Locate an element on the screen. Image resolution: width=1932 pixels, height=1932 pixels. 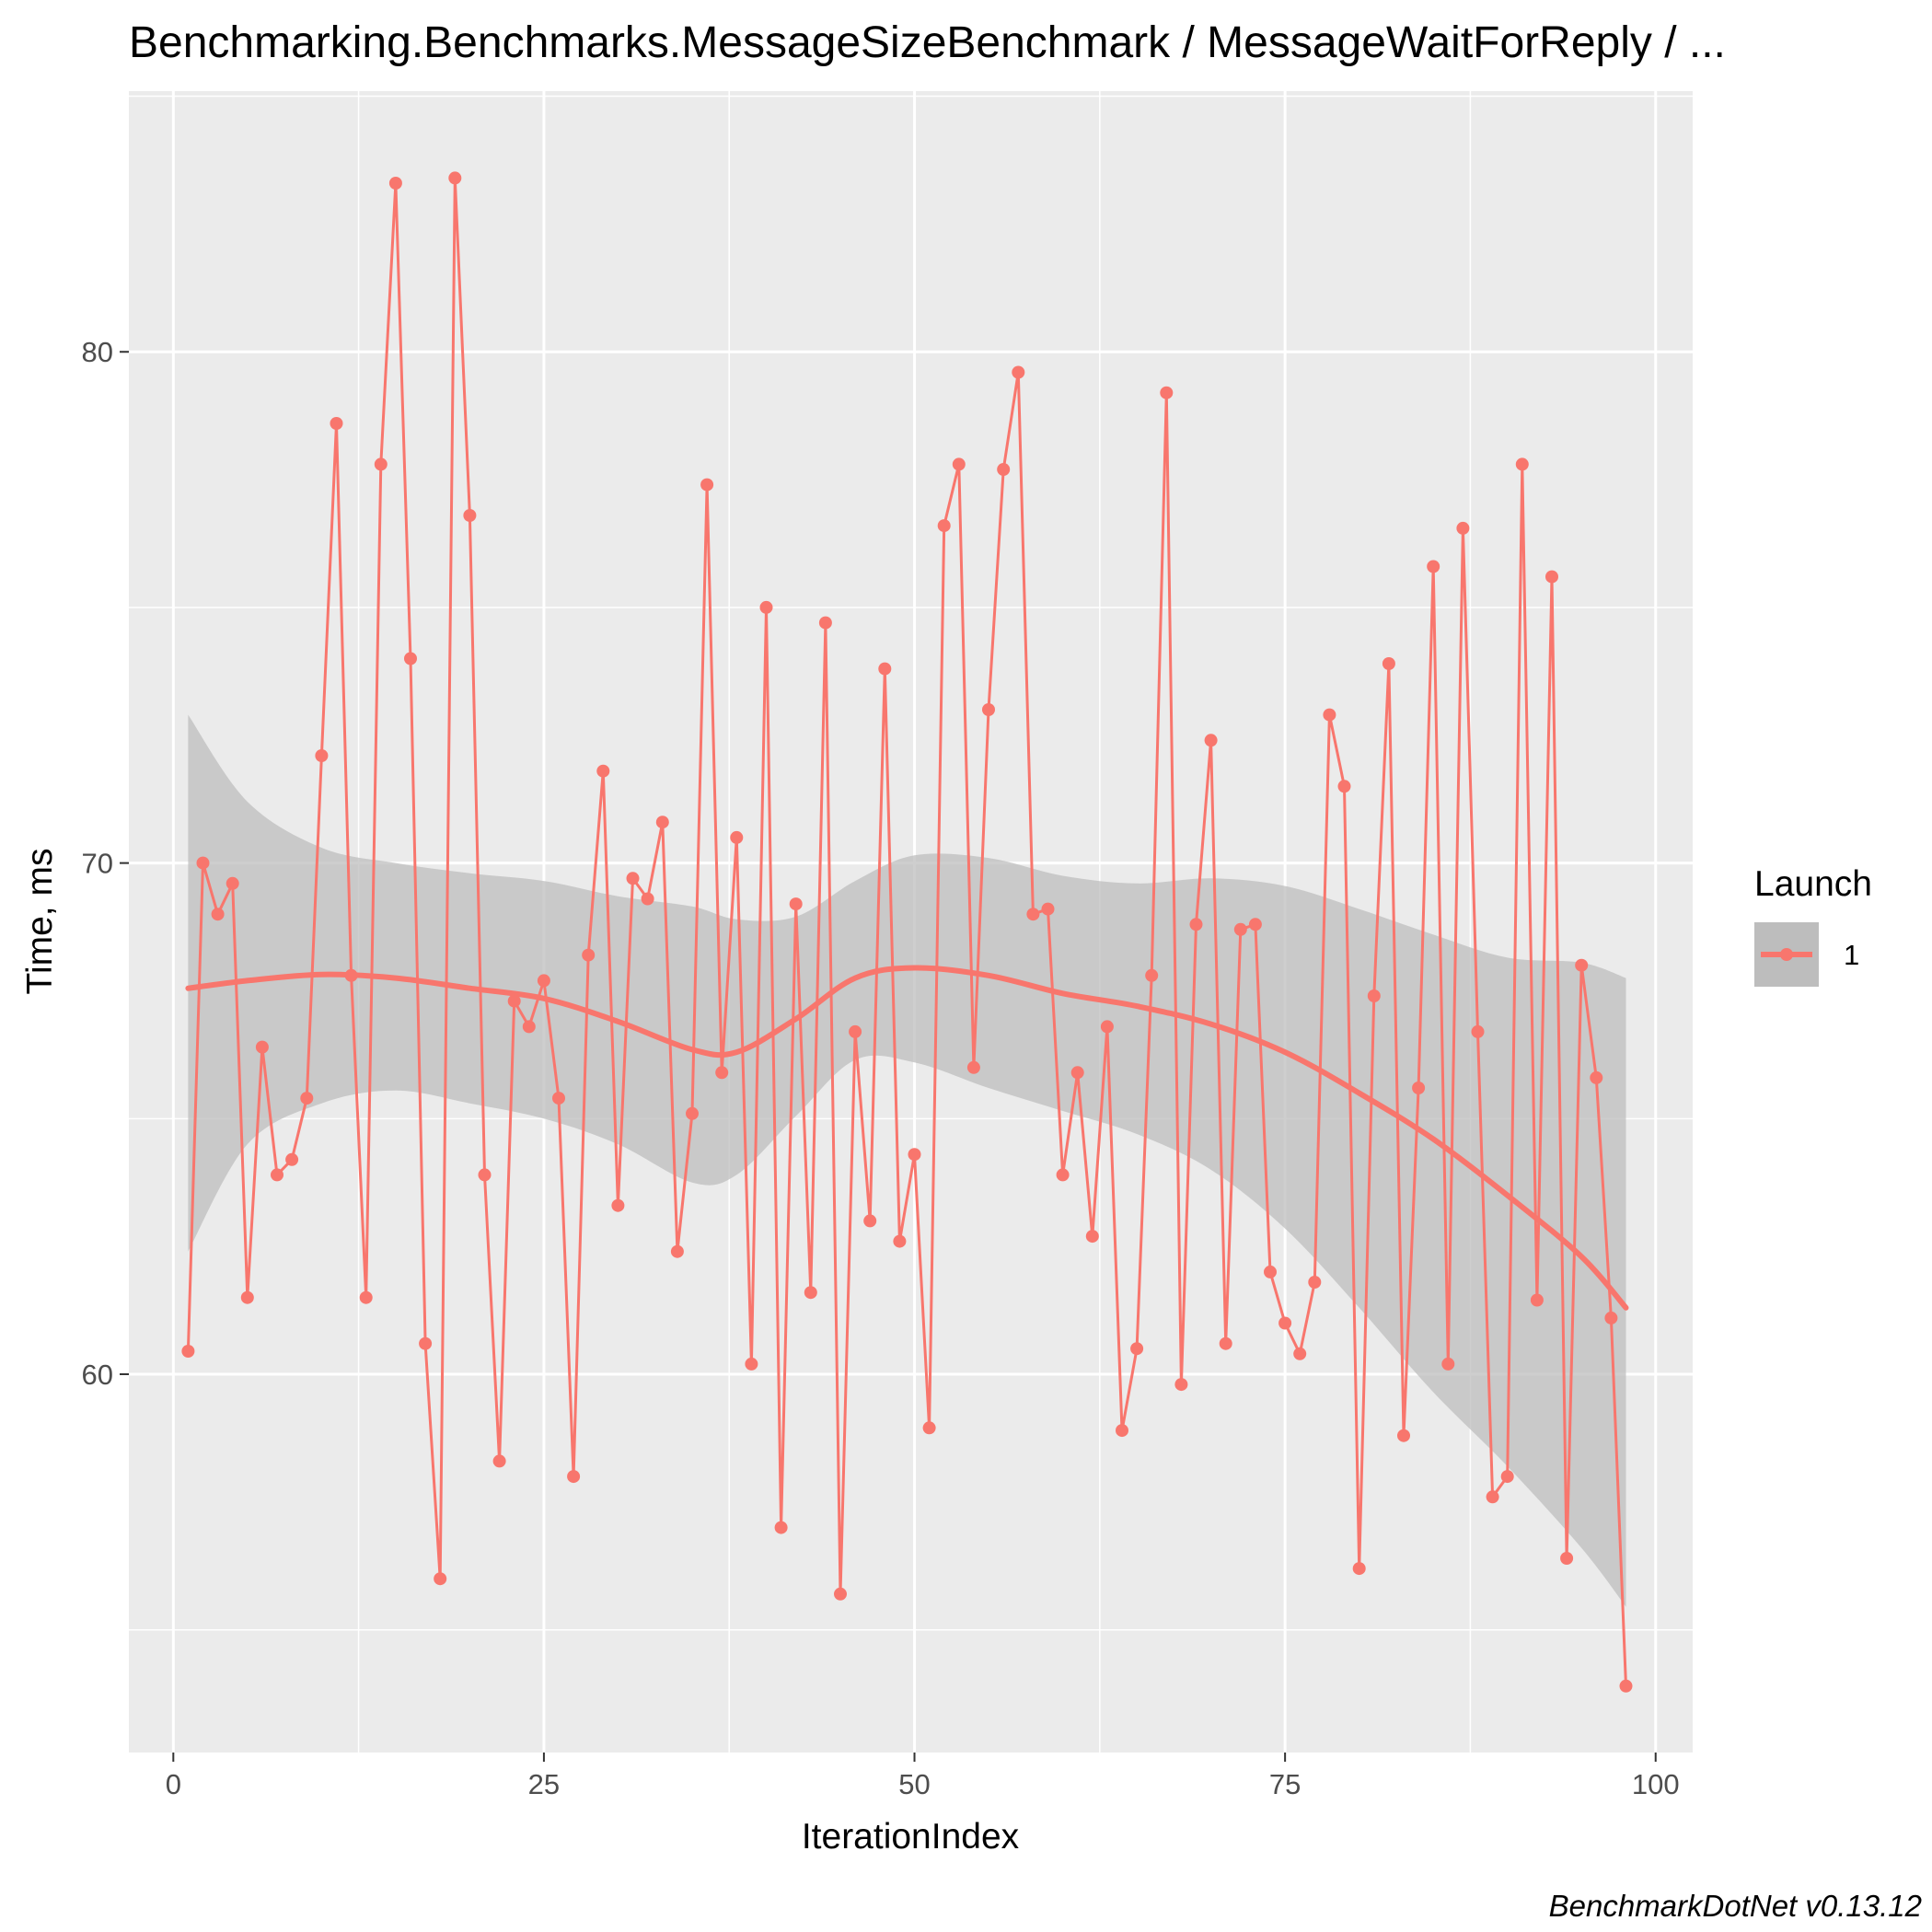
y-axis-title: Time, ms is located at coordinates (40, 922).